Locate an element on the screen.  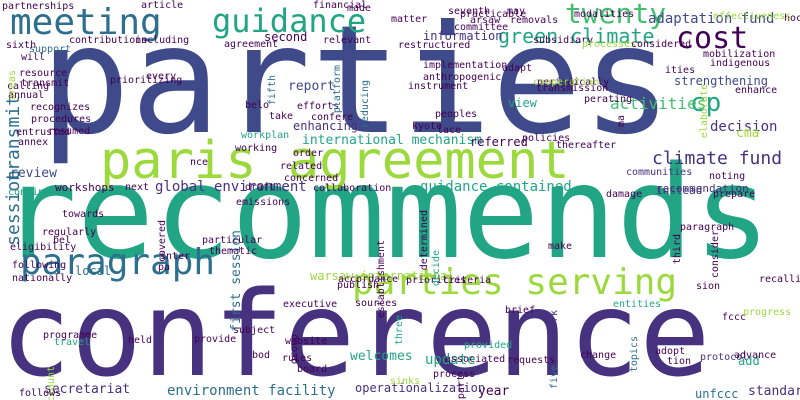
cloud-word: secretariat is located at coordinates (87, 389).